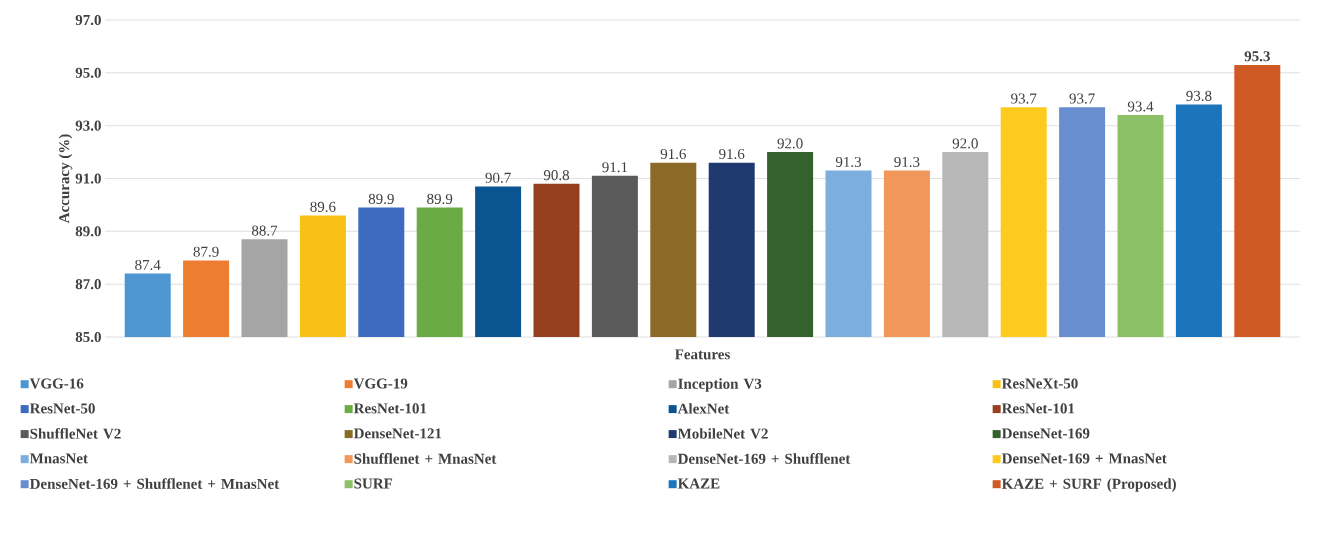 This screenshot has width=1321, height=533. Describe the element at coordinates (58, 458) in the screenshot. I see `legend-label: MnasNet` at that location.